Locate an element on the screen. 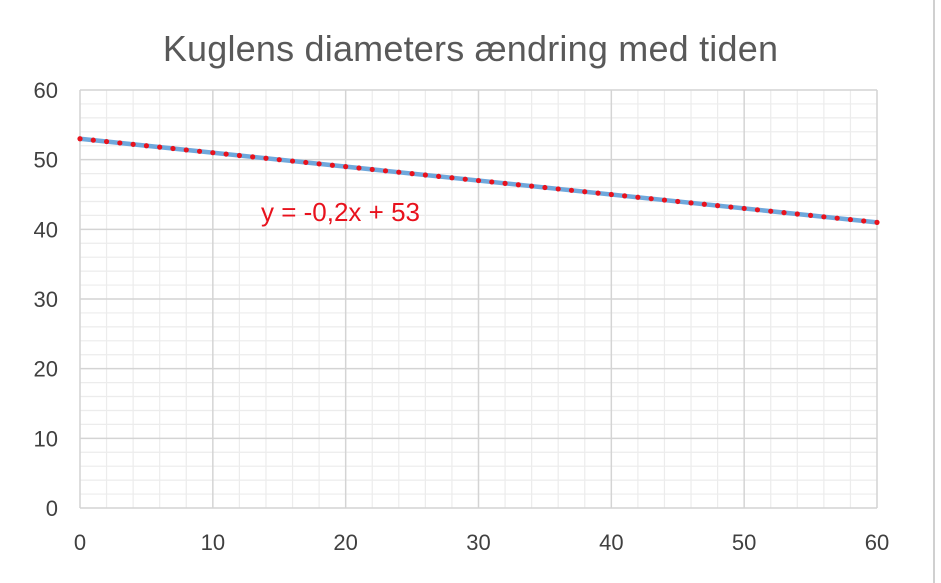 The width and height of the screenshot is (941, 583). x-tick-label: 10 is located at coordinates (213, 542).